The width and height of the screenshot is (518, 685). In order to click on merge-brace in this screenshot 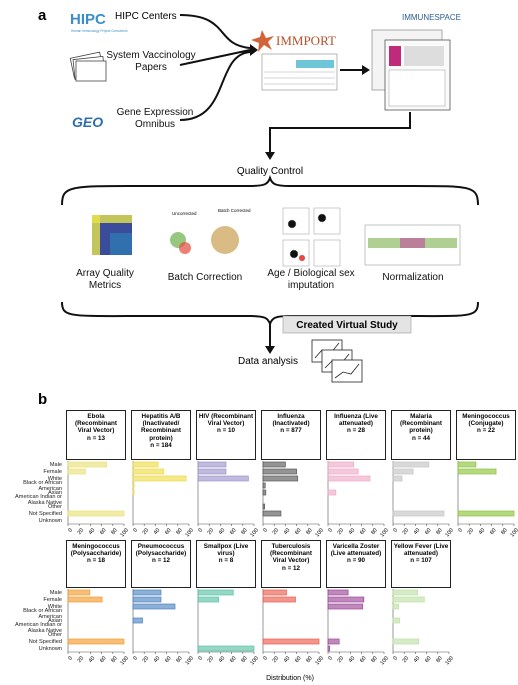, I will do `click(215, 67)`.